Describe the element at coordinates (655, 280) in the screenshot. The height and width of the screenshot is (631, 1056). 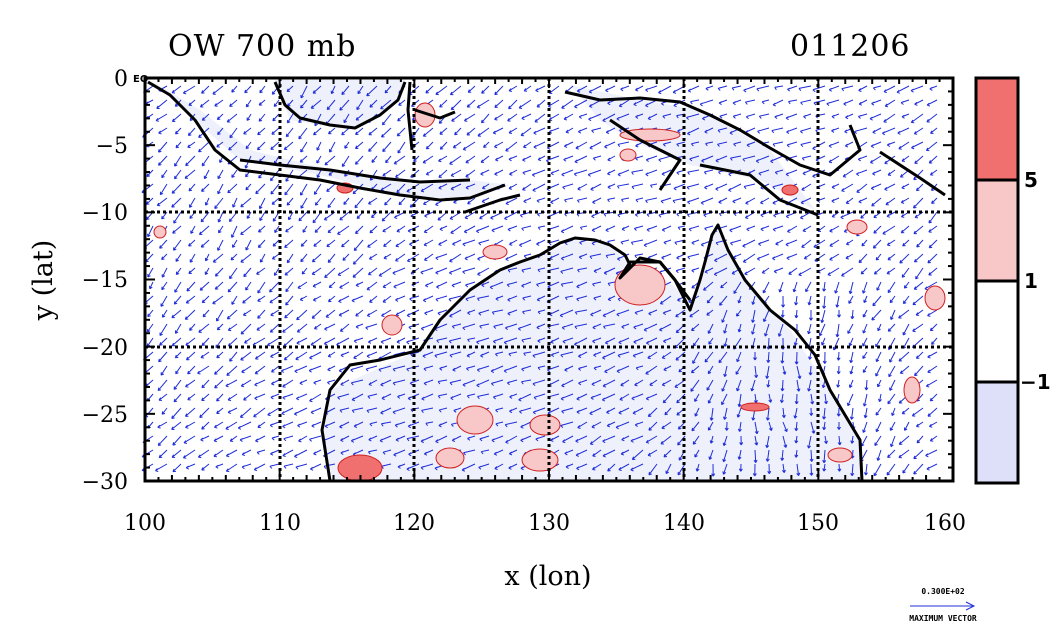
I see `coast-gulf-outline` at that location.